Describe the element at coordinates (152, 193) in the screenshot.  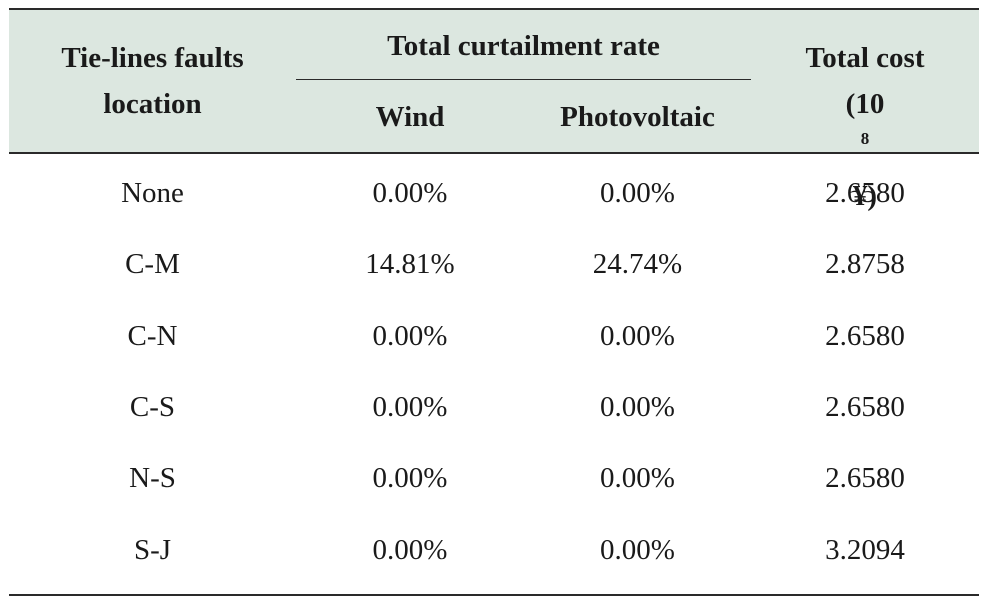
I see `cell-location: None` at that location.